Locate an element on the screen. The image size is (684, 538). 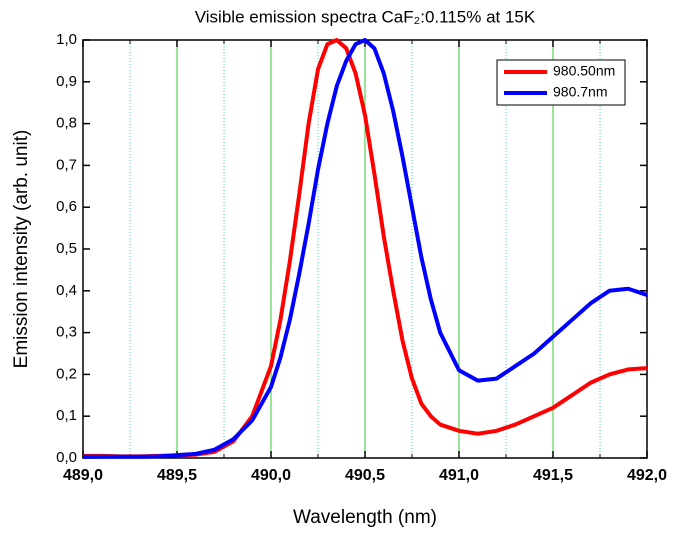
x-tick-label: 489,5 is located at coordinates (177, 475).